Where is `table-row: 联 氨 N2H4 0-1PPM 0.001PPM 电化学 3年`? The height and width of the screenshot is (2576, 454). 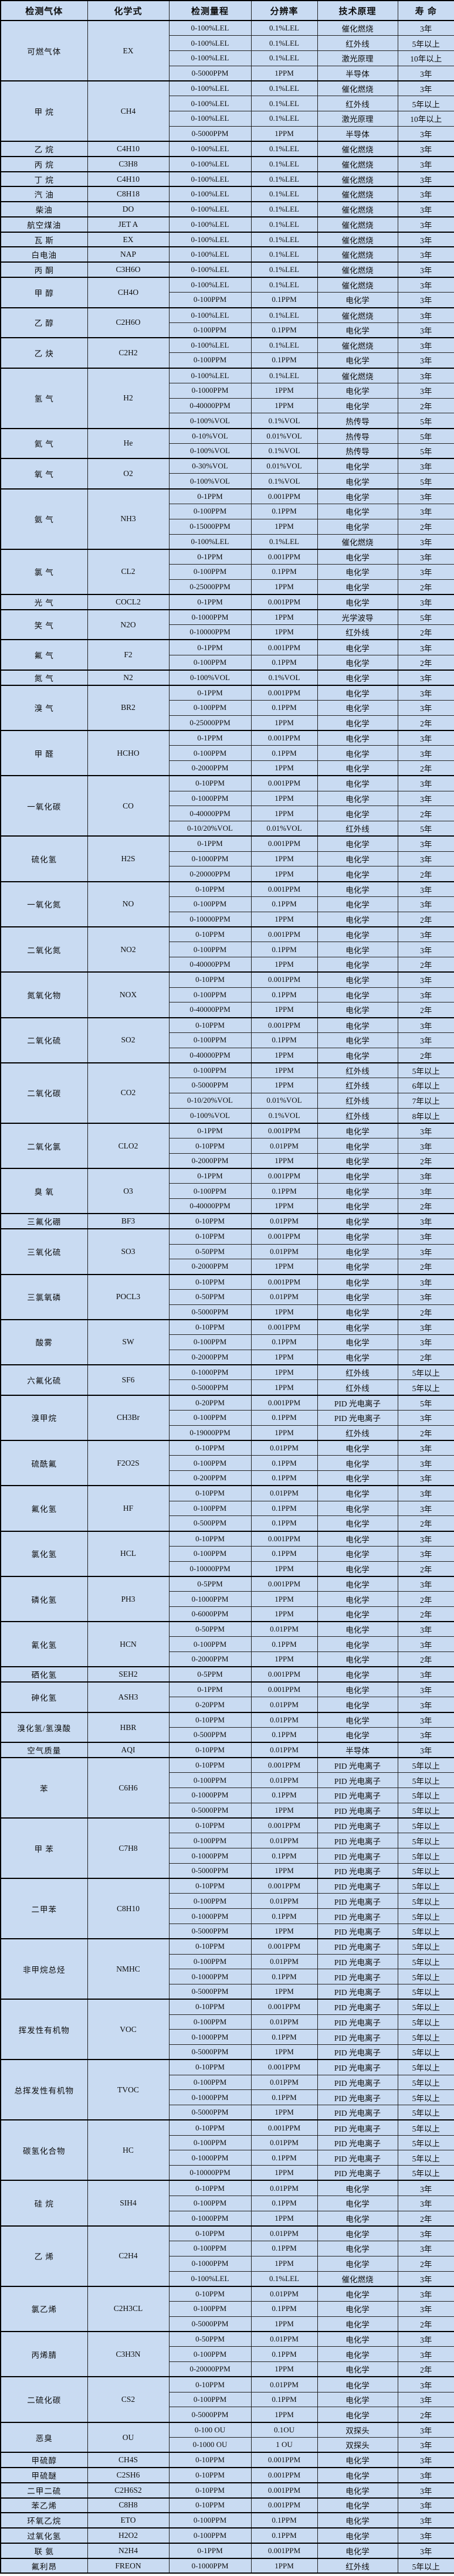 table-row: 联 氨 N2H4 0-1PPM 0.001PPM 电化学 3年 is located at coordinates (227, 2551).